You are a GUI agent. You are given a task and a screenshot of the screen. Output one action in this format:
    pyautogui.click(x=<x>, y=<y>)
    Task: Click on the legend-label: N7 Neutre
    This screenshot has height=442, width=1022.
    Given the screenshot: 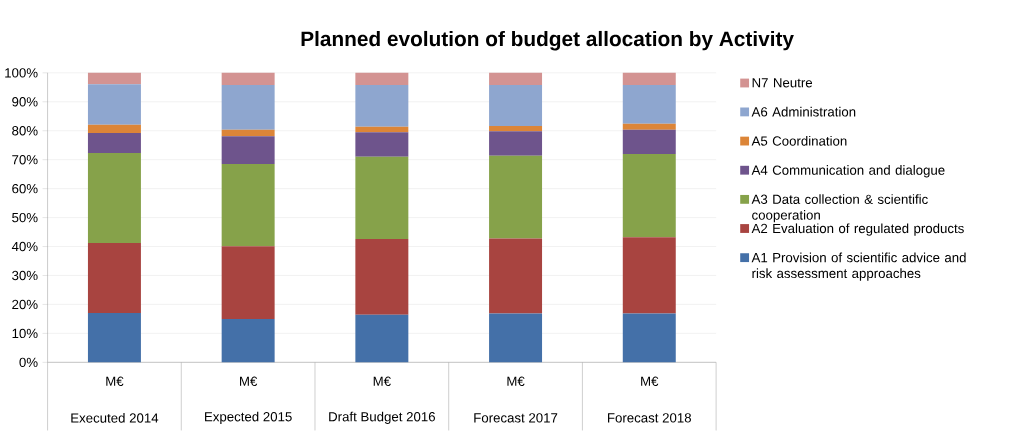 What is the action you would take?
    pyautogui.click(x=782, y=83)
    